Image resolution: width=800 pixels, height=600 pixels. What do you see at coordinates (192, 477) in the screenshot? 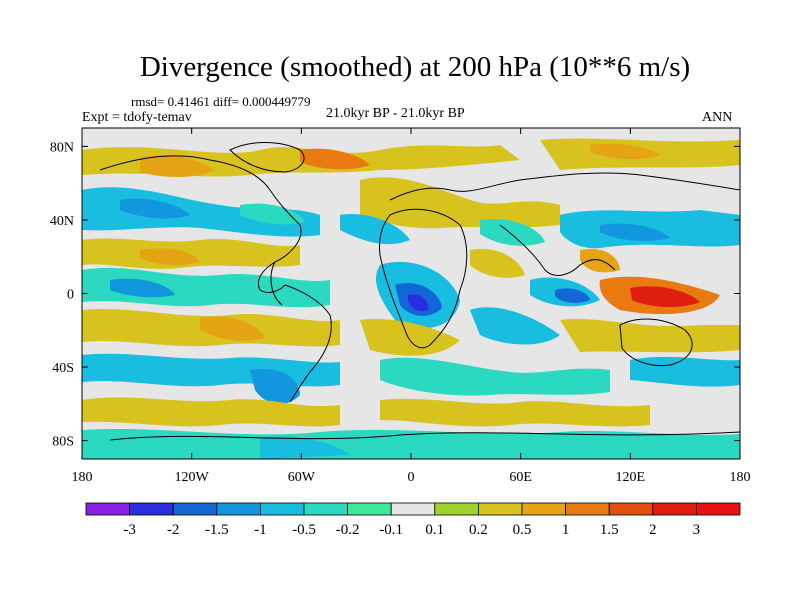
I see `lon-tick-label: 120W` at bounding box center [192, 477].